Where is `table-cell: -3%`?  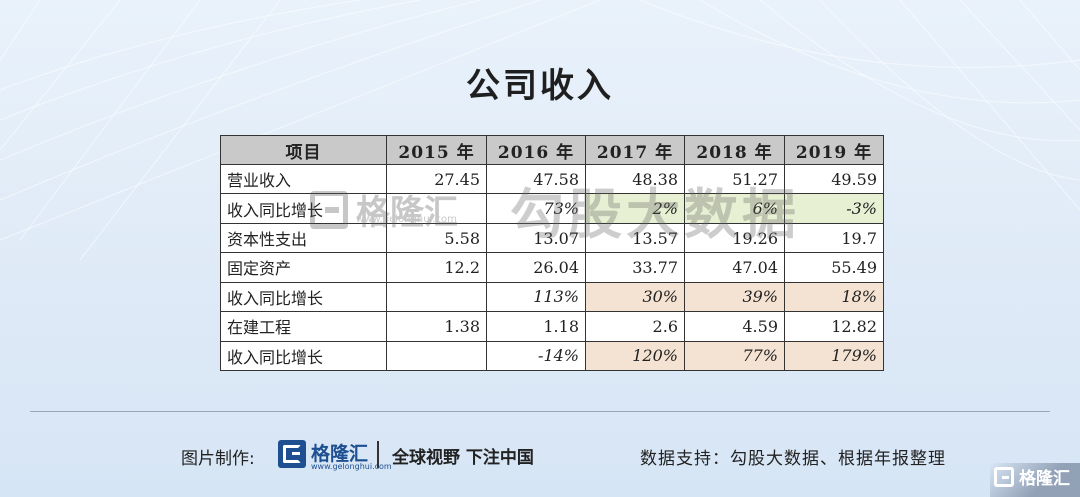
table-cell: -3% is located at coordinates (834, 208).